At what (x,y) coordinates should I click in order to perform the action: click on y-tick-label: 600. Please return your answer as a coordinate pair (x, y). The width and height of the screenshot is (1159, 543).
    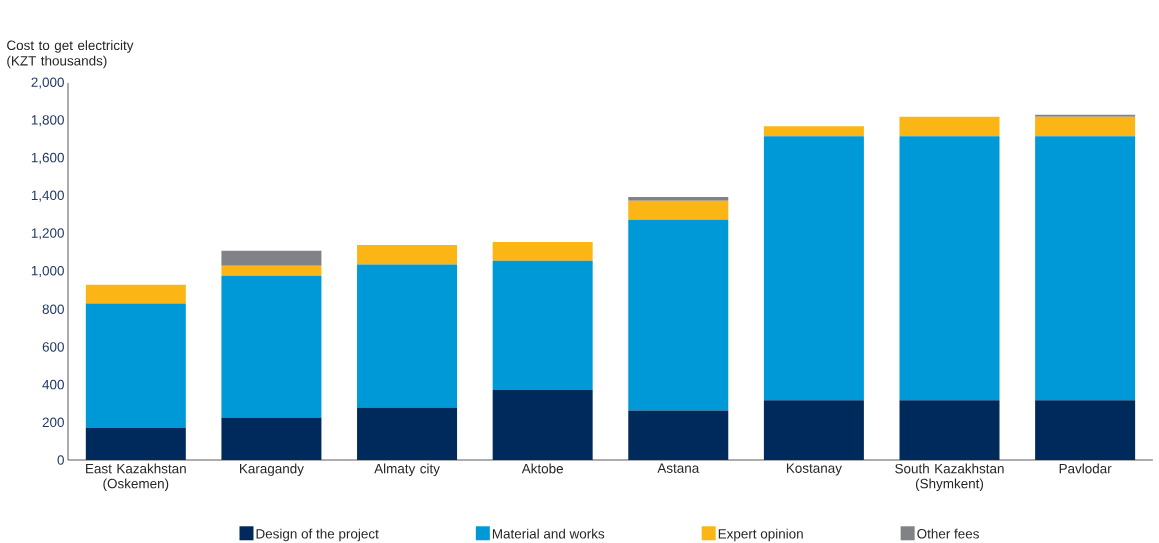
    Looking at the image, I should click on (53, 347).